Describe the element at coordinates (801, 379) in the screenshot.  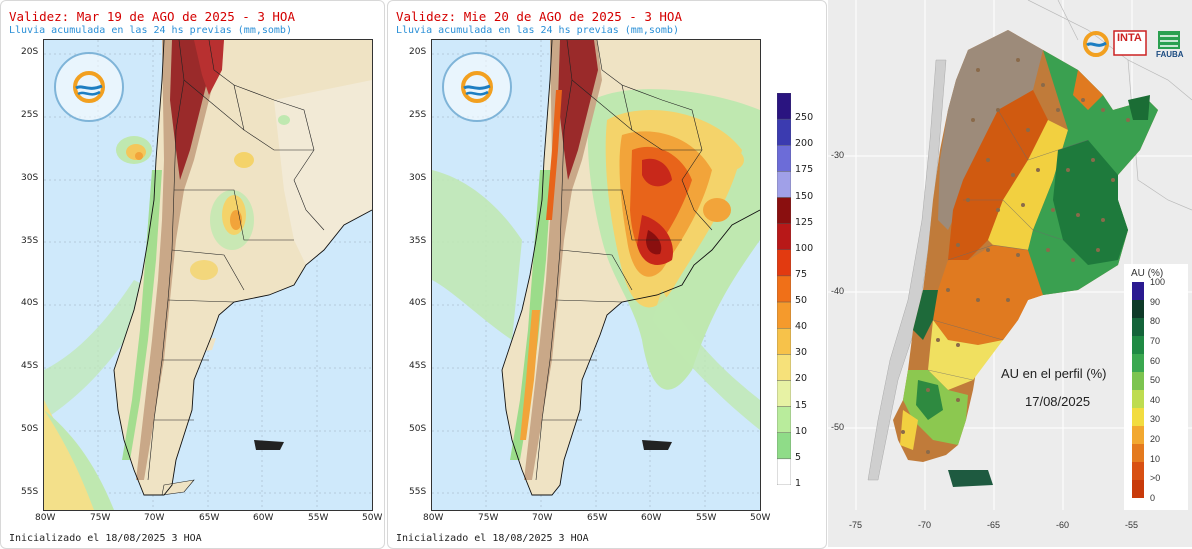
I see `colorbar-label: 20` at that location.